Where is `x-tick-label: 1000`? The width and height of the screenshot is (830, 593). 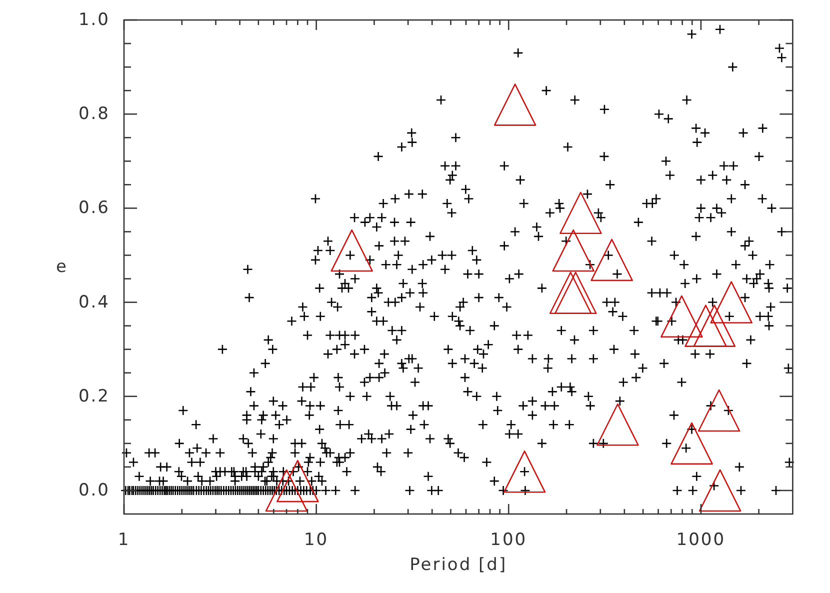
x-tick-label: 1000 is located at coordinates (701, 540).